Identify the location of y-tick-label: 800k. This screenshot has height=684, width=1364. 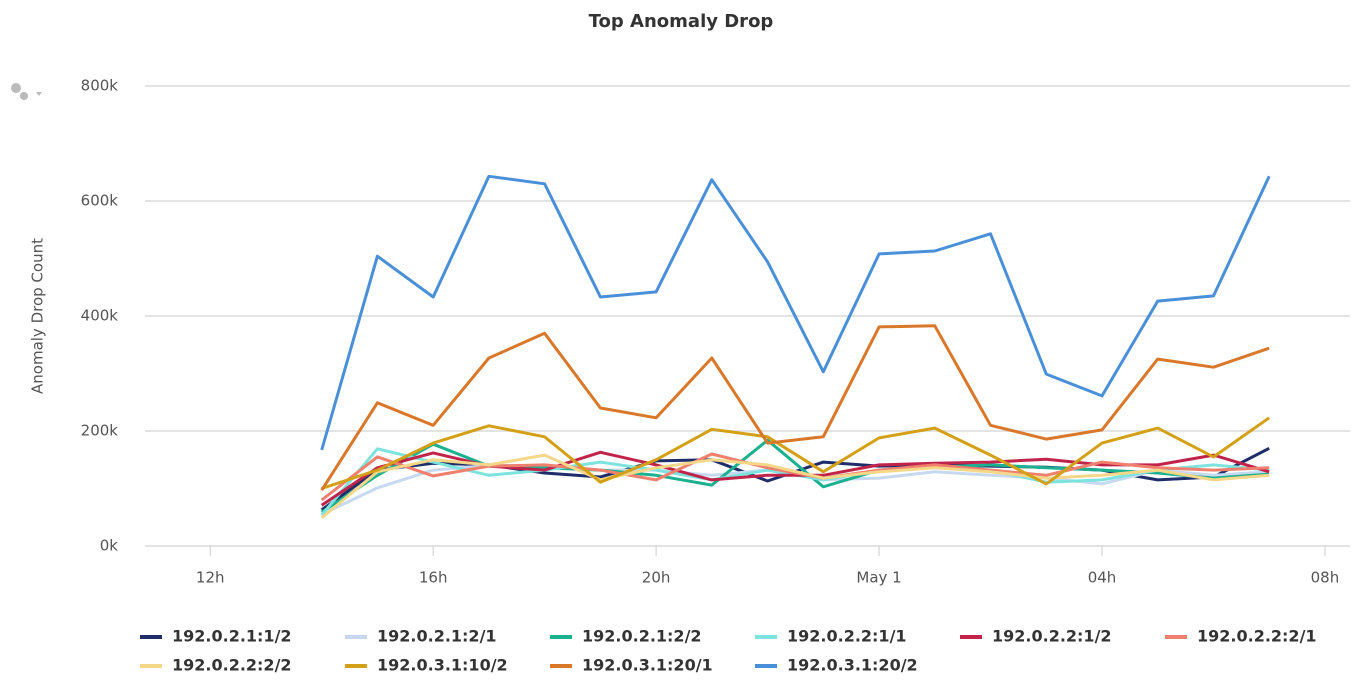
(100, 86).